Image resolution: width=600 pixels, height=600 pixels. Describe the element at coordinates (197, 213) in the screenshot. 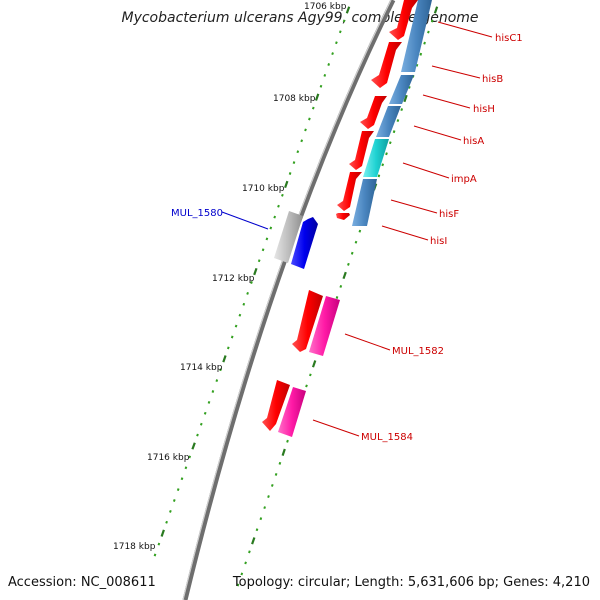

I see `gene-label-MUL_1580: MUL_1580` at that location.